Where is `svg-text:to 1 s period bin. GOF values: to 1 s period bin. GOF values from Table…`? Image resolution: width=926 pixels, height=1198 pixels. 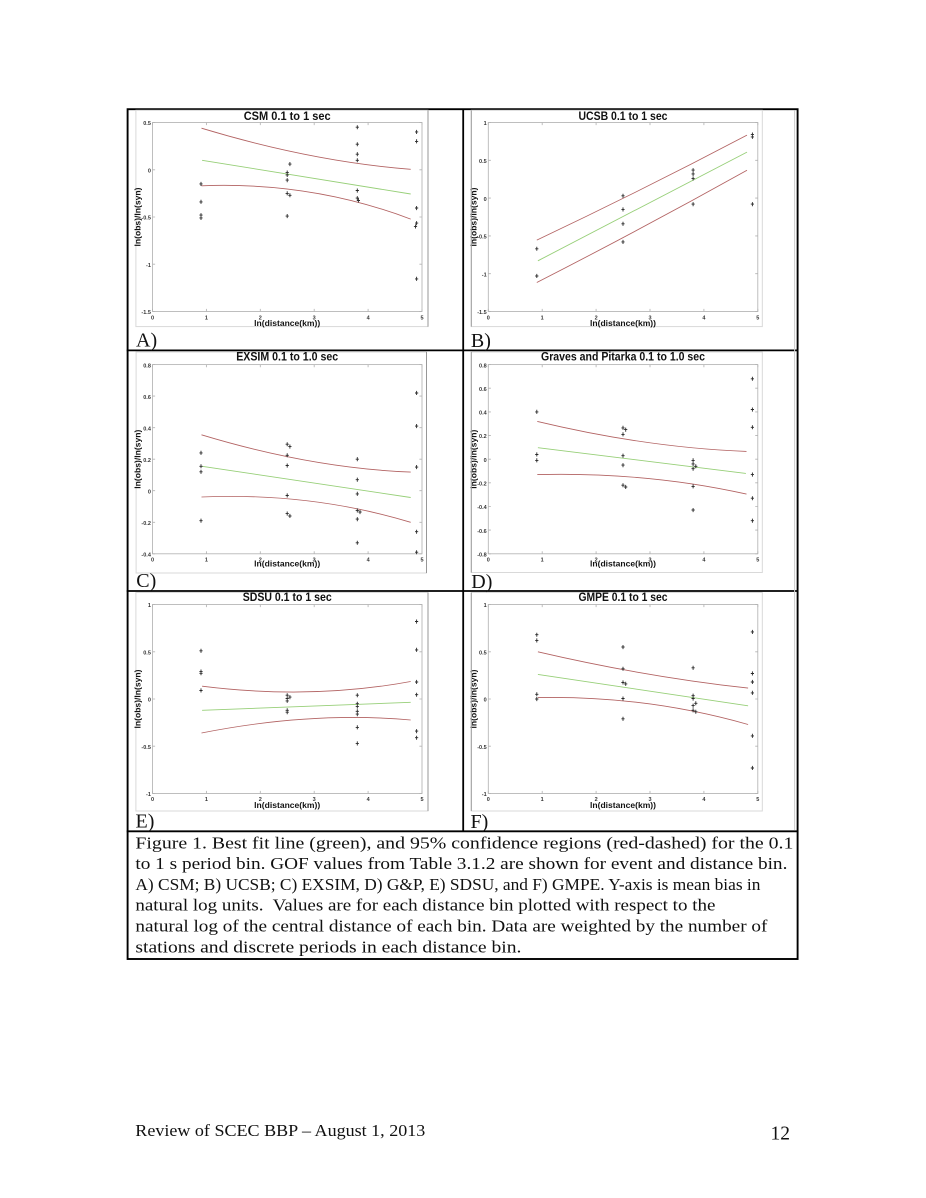
svg-text:to 1 s period bin. GOF values: to 1 s period bin. GOF values from Table… is located at coordinates (461, 863).